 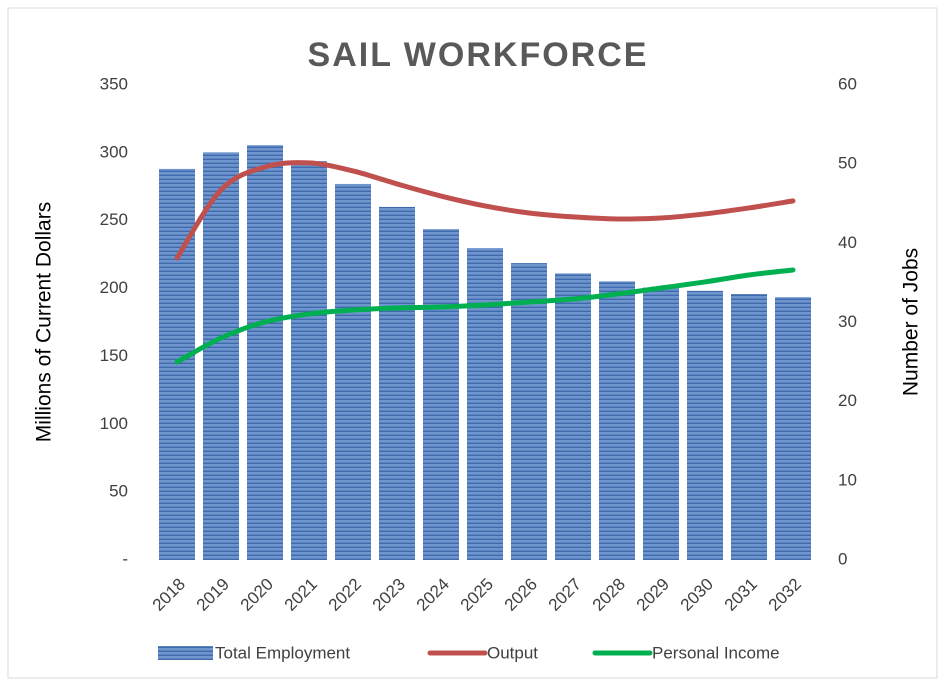 I want to click on y2-axis-title: Number of Jobs, so click(x=911, y=322).